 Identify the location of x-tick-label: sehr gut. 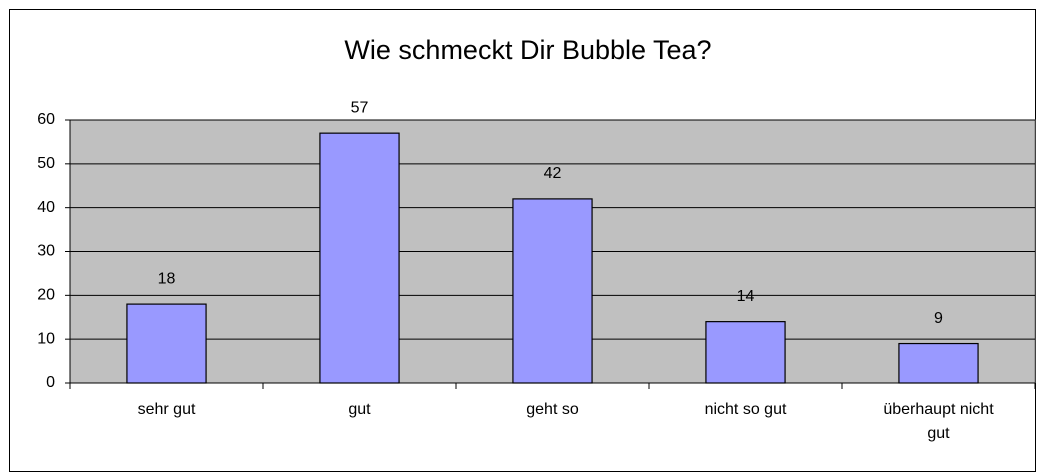
(166, 409).